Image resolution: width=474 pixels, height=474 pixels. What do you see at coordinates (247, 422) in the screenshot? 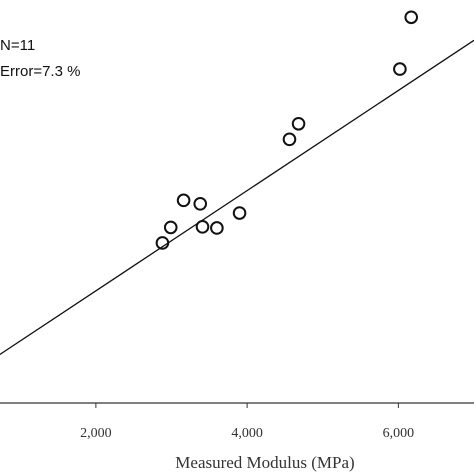
I see `x-ticks: 2,000 4,000 6,000` at bounding box center [247, 422].